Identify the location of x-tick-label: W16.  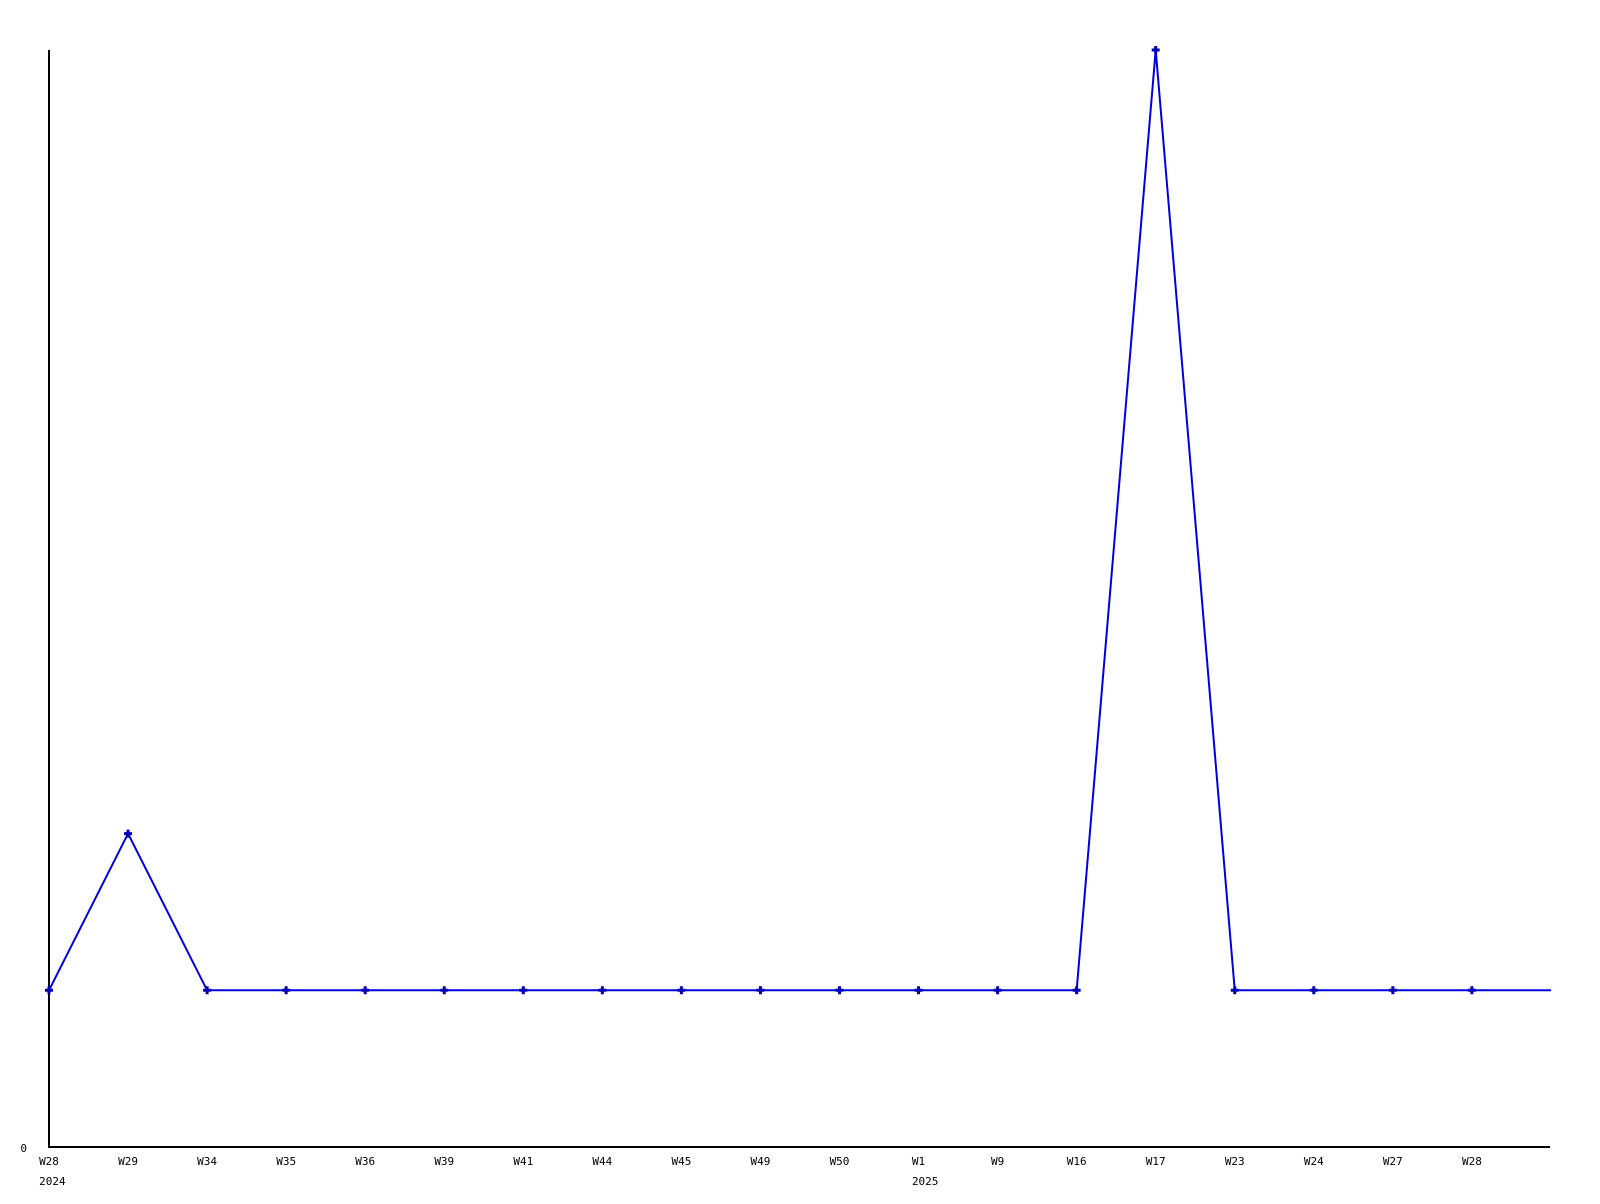
(1077, 1161).